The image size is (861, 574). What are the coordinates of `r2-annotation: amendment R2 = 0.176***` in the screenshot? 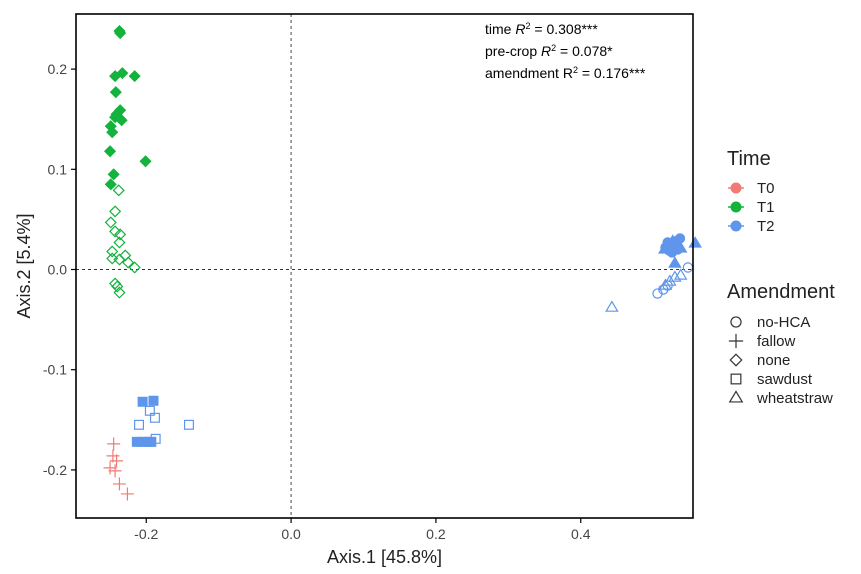 It's located at (565, 73).